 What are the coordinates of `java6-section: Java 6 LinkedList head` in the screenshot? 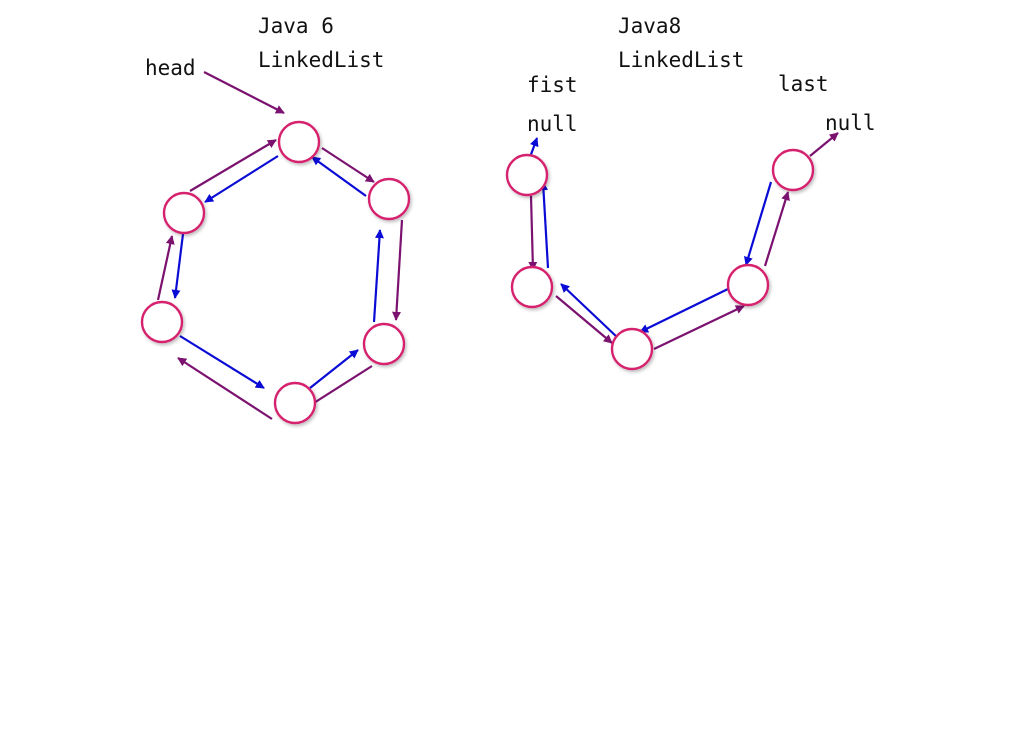 It's located at (275, 219).